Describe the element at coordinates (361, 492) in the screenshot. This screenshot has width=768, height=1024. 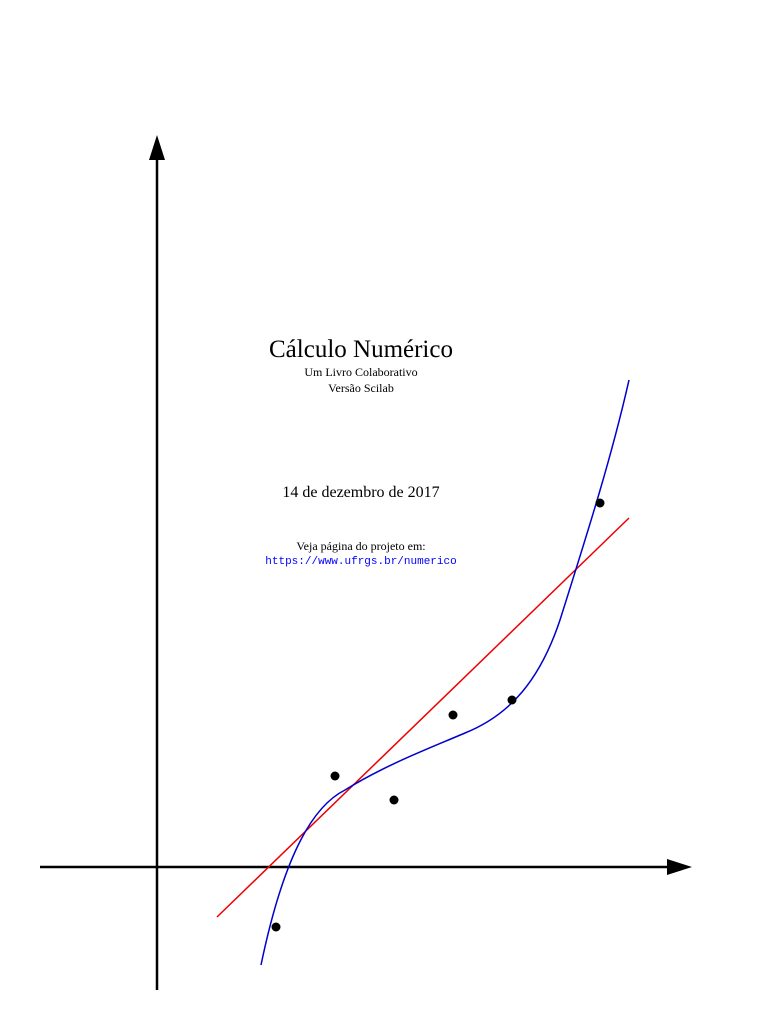
I see `date: 14 de dezembro de 2017` at that location.